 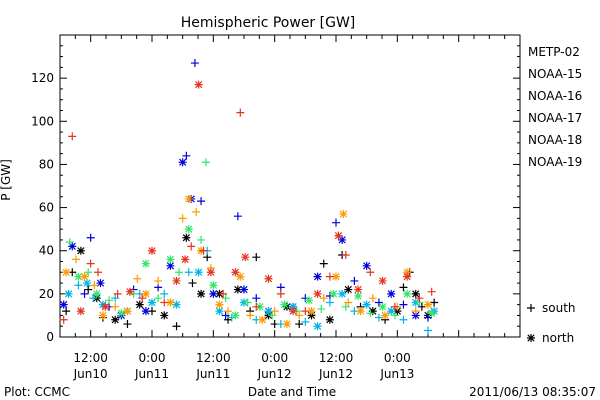 What do you see at coordinates (555, 74) in the screenshot?
I see `legend-entry: NOAA-15` at bounding box center [555, 74].